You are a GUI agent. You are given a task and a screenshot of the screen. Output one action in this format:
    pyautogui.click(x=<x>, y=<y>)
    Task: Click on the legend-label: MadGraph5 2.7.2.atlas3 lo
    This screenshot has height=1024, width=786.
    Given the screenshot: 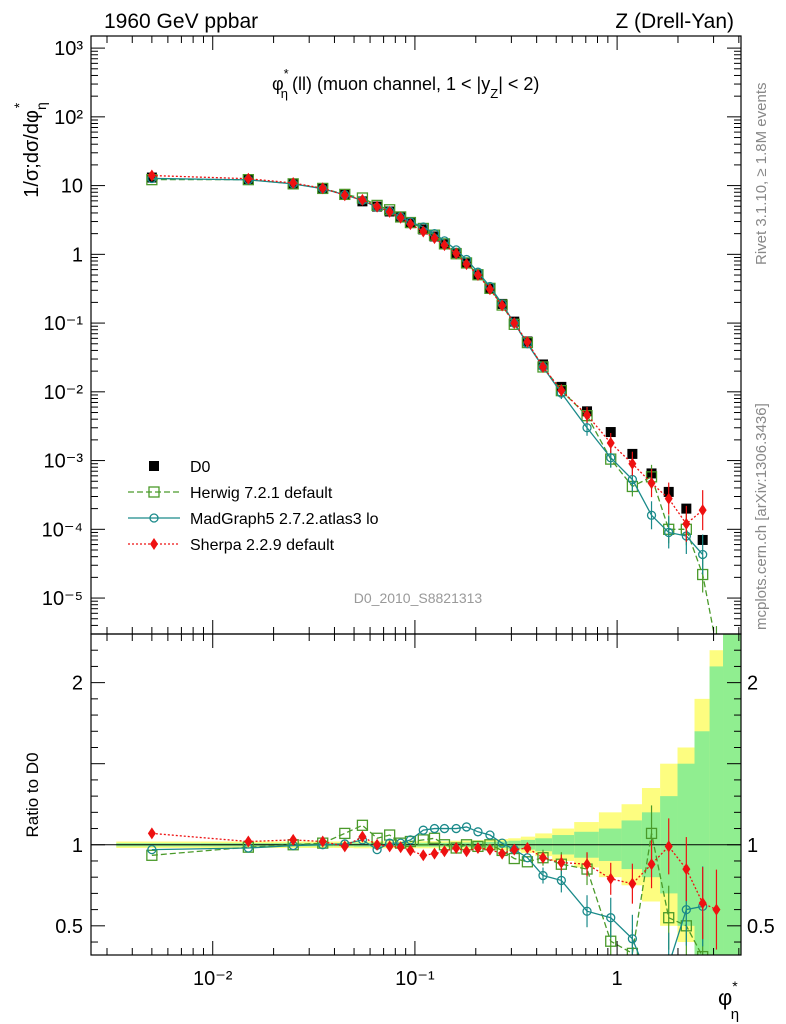 What is the action you would take?
    pyautogui.click(x=284, y=519)
    